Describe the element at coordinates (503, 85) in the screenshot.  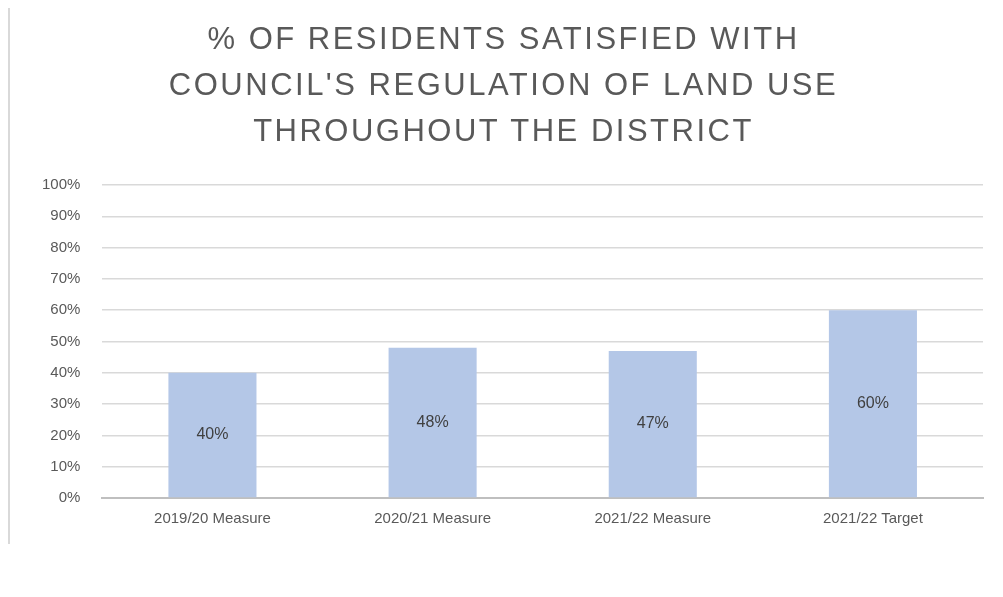
I see `chart-title: % OF RESIDENTS SATISFIED WITH COUNCIL'S REGULATION OF LAND USE THROUGHOUT THE DISTRICT` at that location.